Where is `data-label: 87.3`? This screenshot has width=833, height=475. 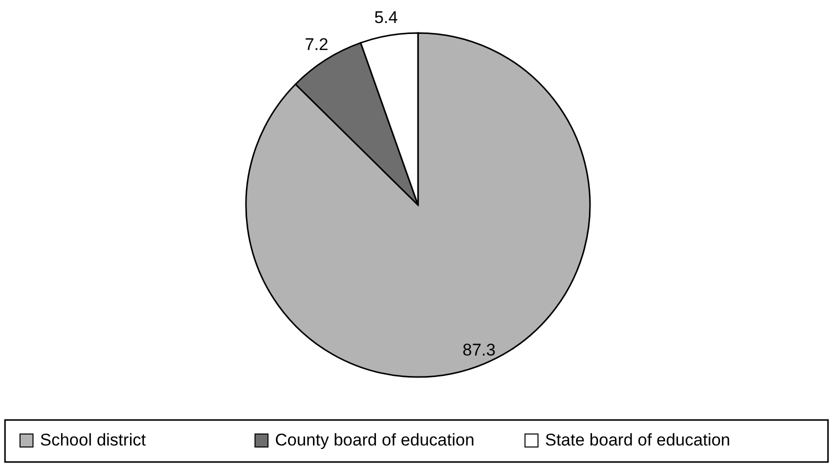 data-label: 87.3 is located at coordinates (479, 350).